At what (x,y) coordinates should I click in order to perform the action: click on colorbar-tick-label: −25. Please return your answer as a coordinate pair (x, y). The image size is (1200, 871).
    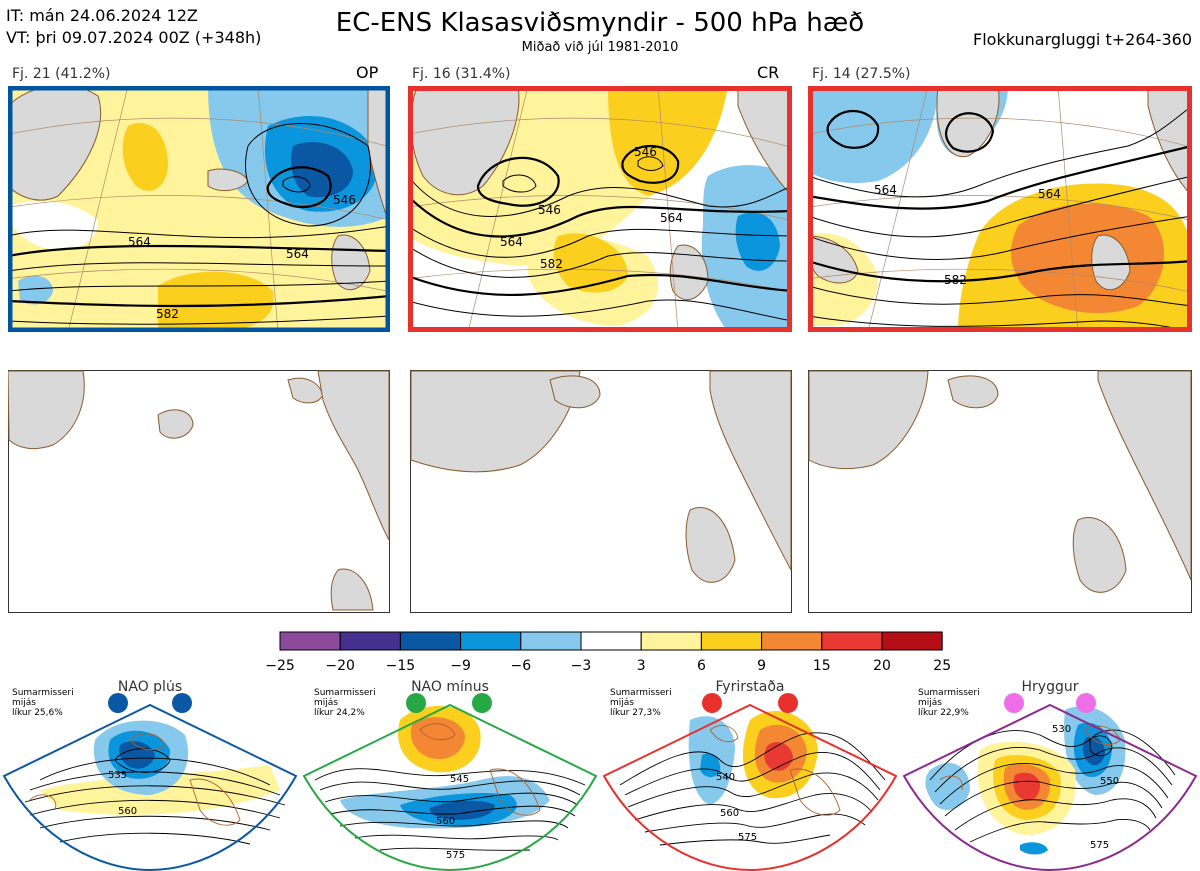
    Looking at the image, I should click on (280, 666).